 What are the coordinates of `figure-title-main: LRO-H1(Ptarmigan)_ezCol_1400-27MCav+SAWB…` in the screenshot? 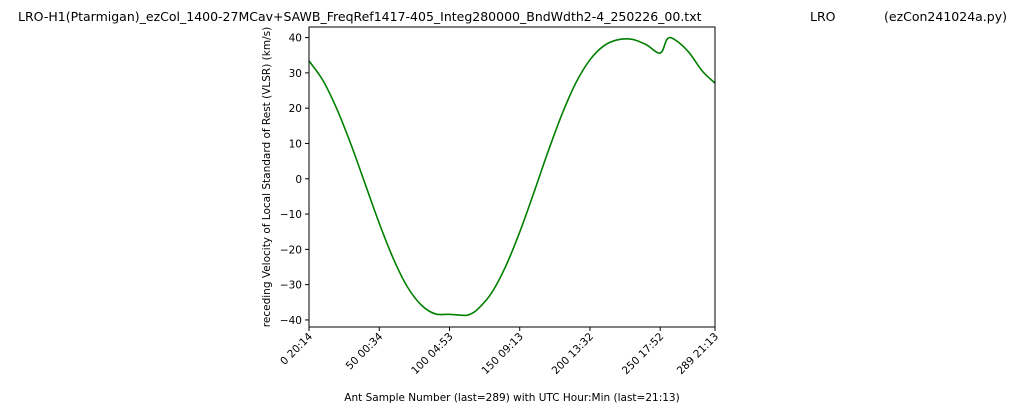 It's located at (360, 16).